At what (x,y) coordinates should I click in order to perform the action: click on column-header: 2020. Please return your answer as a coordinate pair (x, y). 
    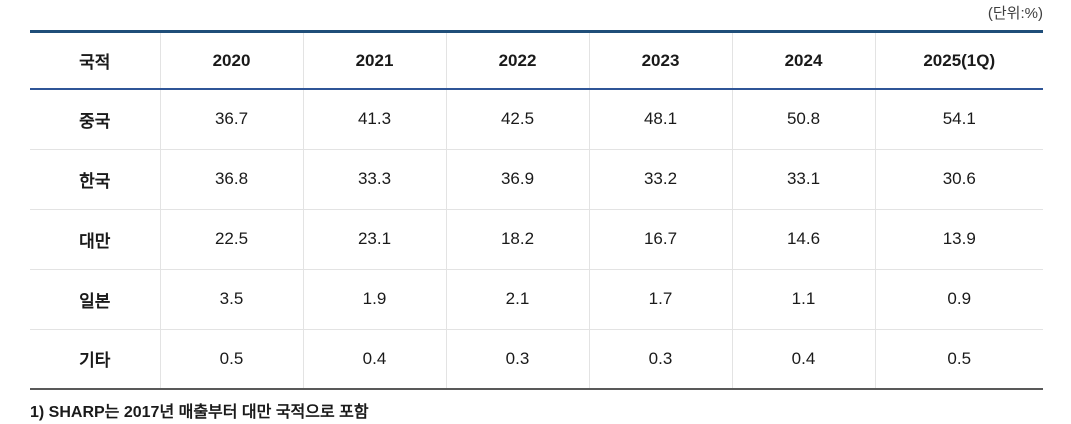
    Looking at the image, I should click on (231, 60).